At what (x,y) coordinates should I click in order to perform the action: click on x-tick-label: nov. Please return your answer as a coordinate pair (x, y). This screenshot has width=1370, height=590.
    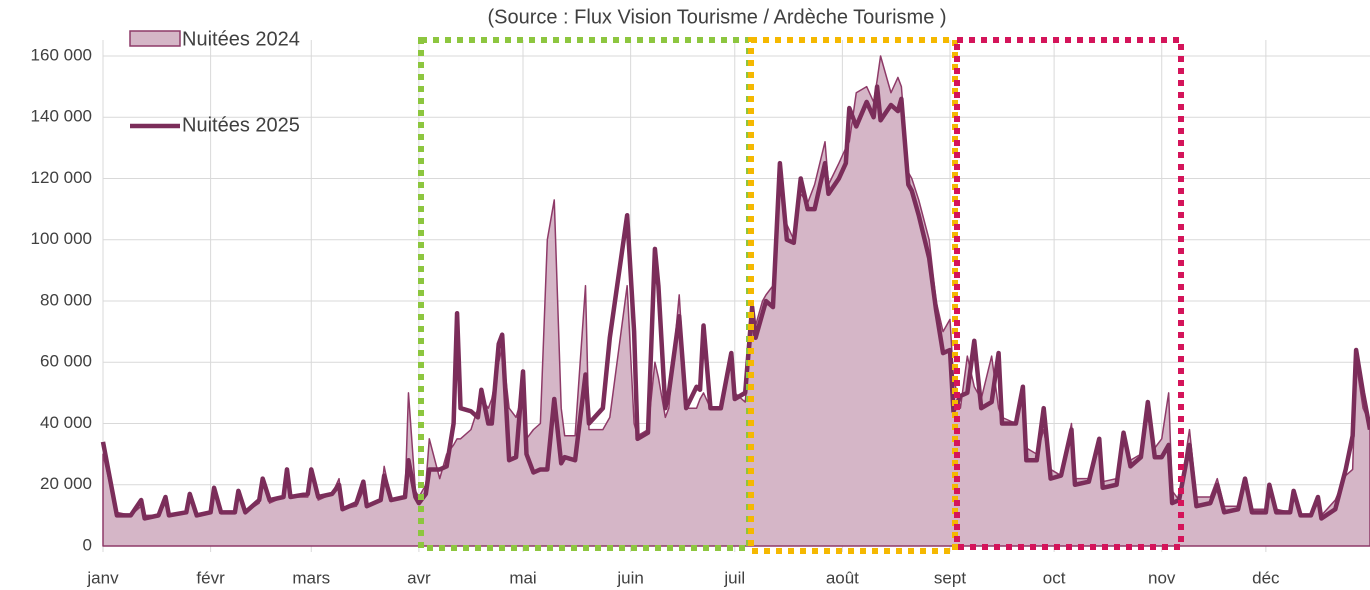
    Looking at the image, I should click on (1162, 577).